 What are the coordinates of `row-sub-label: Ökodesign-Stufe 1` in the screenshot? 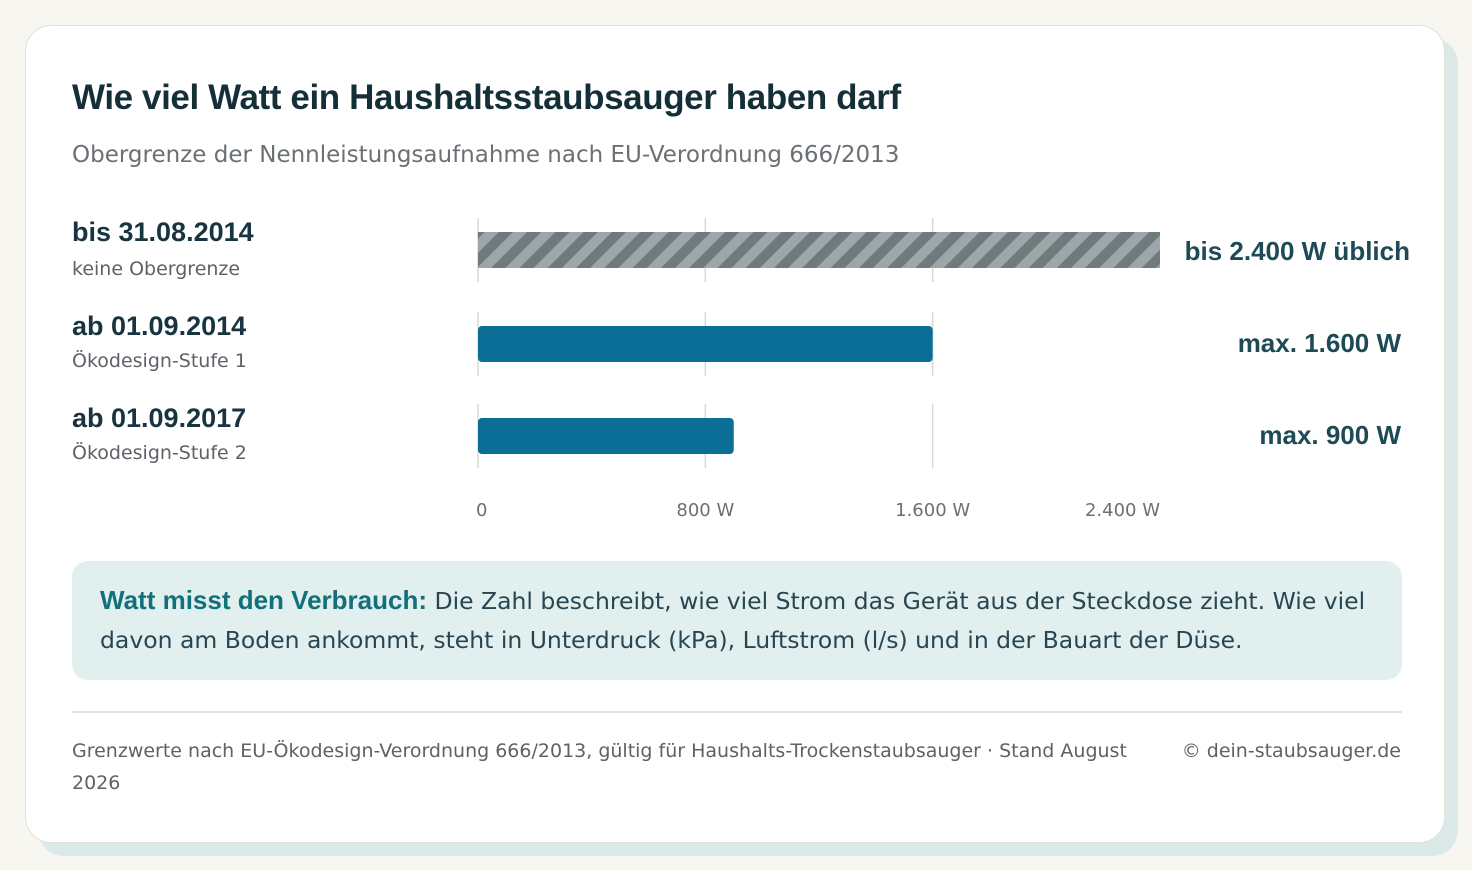 It's located at (159, 361).